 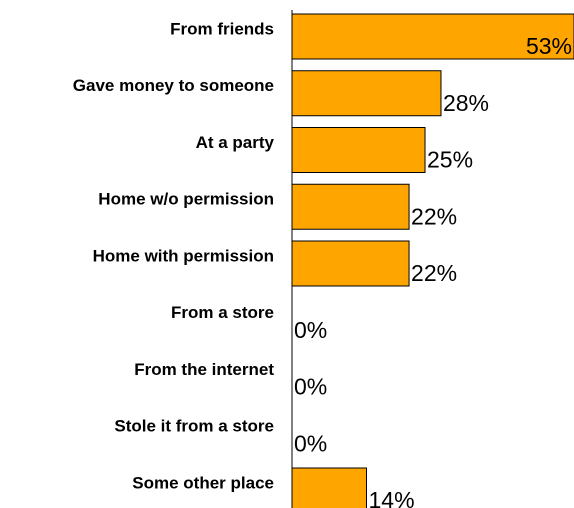 What do you see at coordinates (310, 443) in the screenshot?
I see `value-label-7: 0%` at bounding box center [310, 443].